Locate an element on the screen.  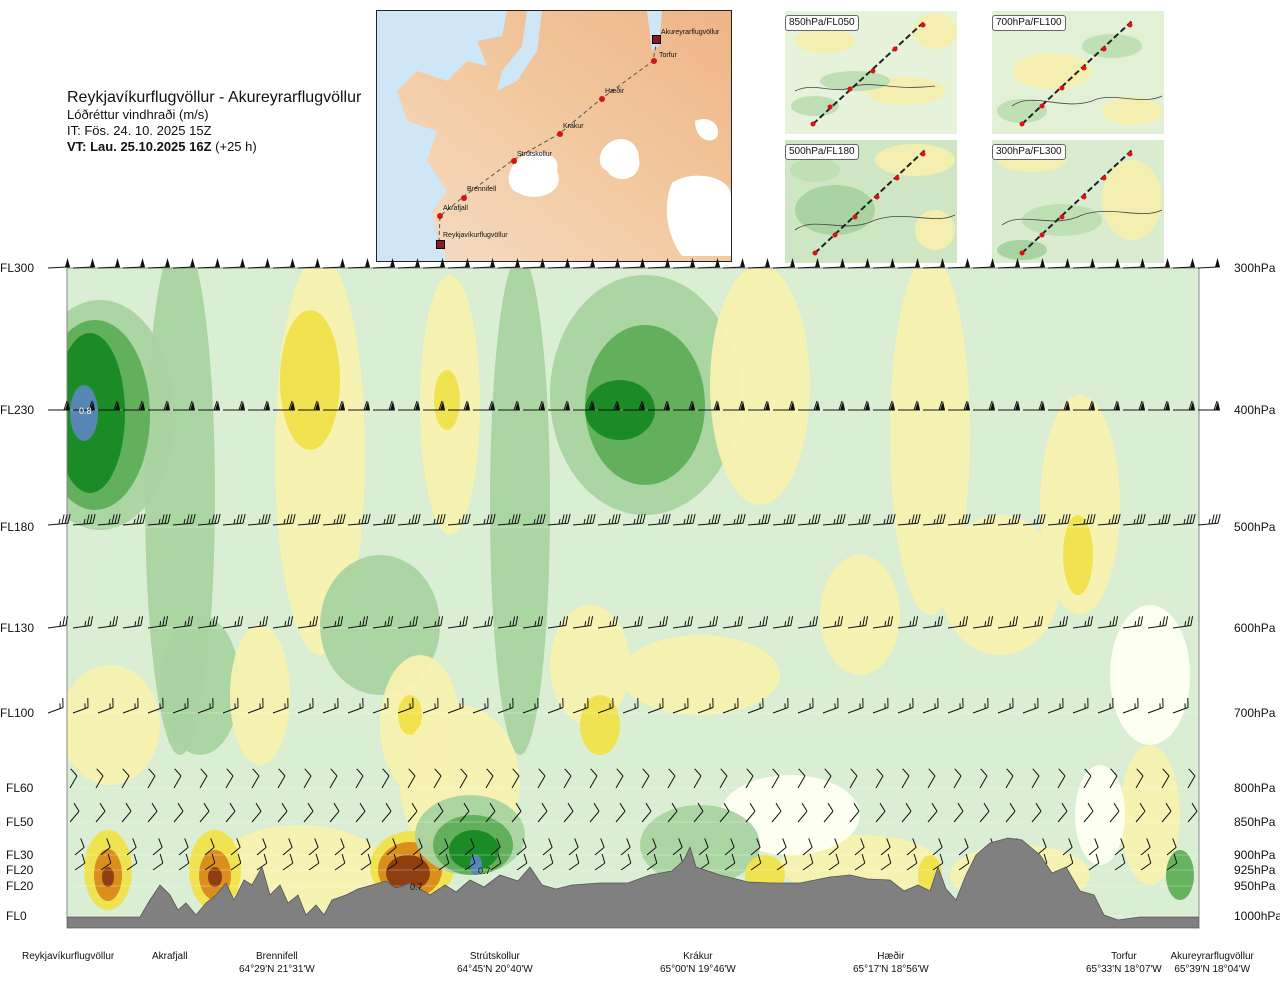
location-name: Krákur is located at coordinates (698, 956).